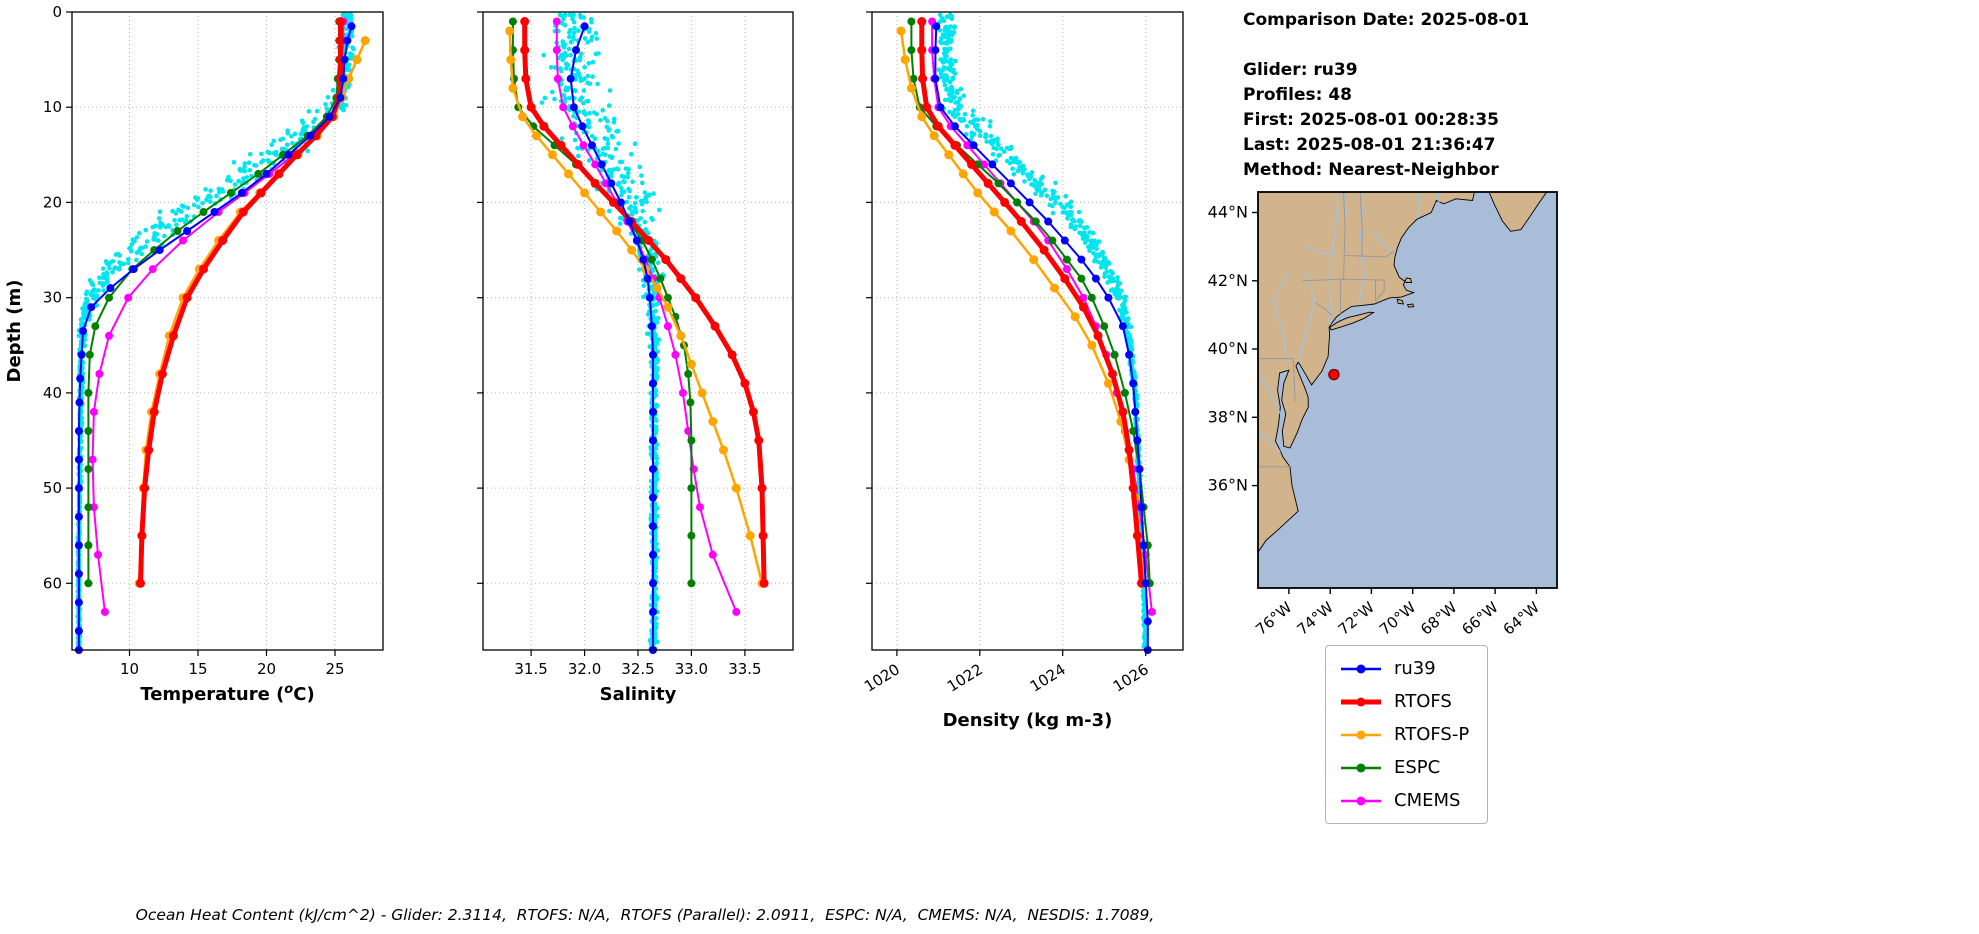  I want to click on map-x-axis: 76°W74°W72°W70°W68°W66°W64°W, so click(1397, 613).